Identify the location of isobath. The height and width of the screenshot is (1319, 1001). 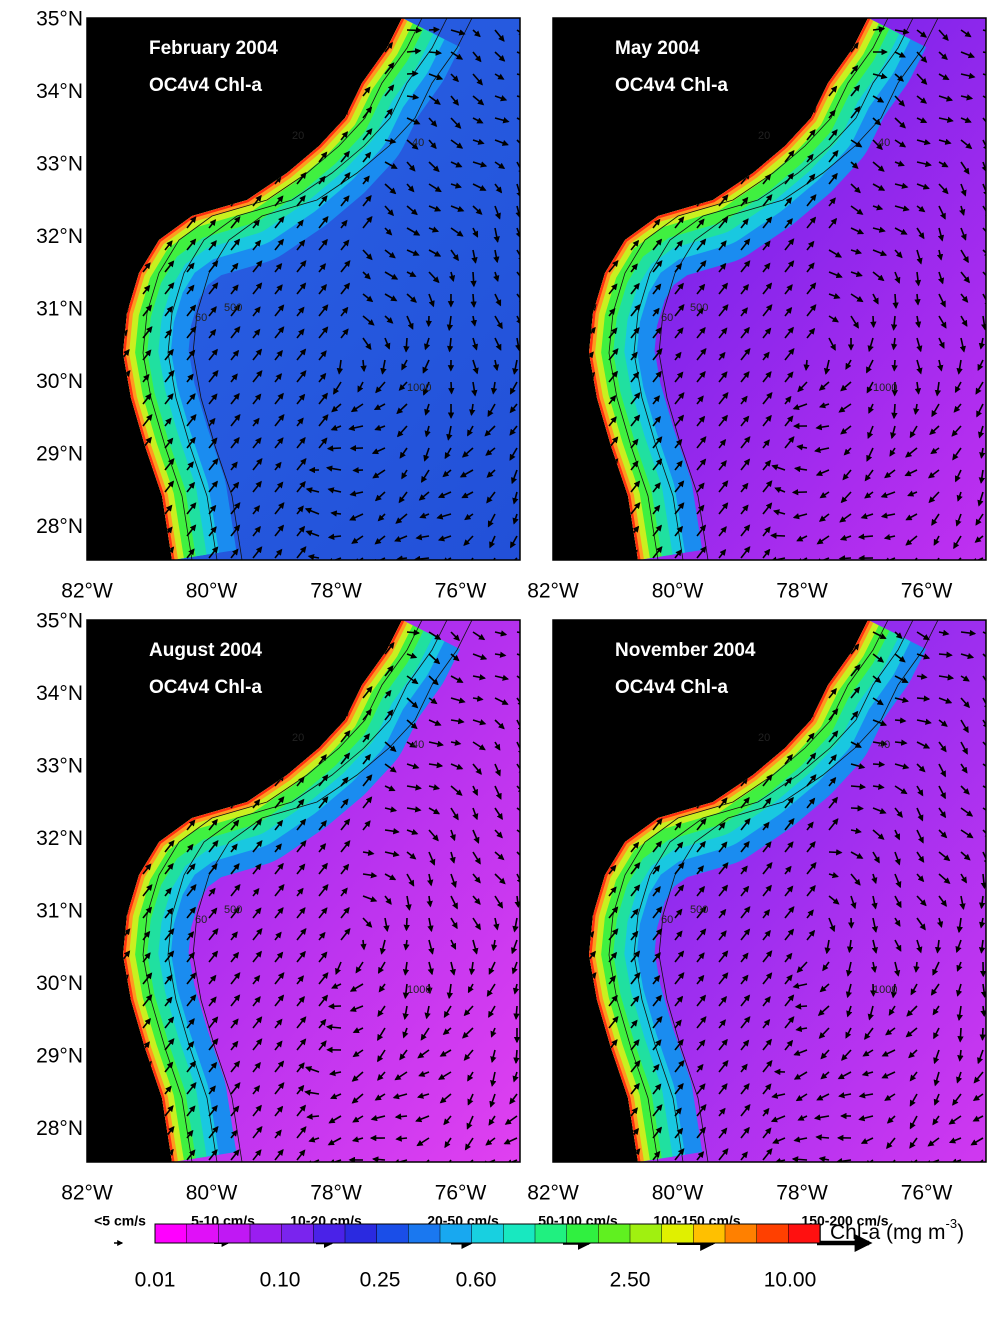
(332, 891).